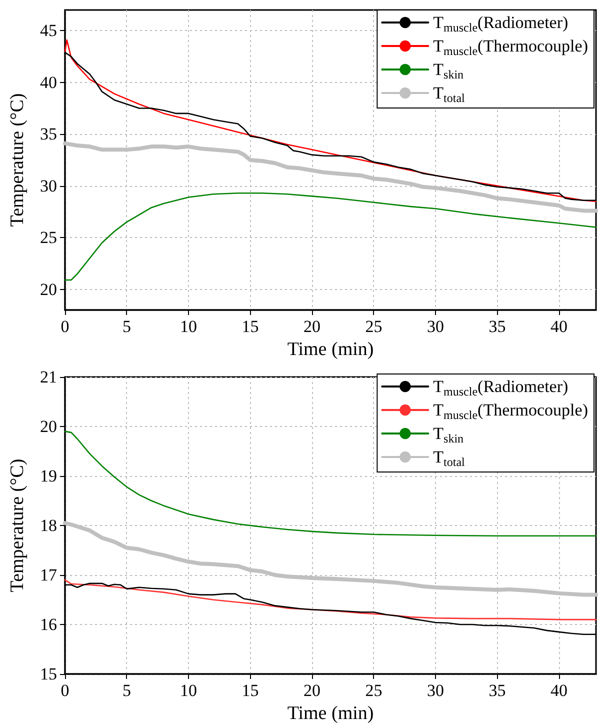 Image resolution: width=600 pixels, height=728 pixels. I want to click on y-tick-label: 25, so click(48, 238).